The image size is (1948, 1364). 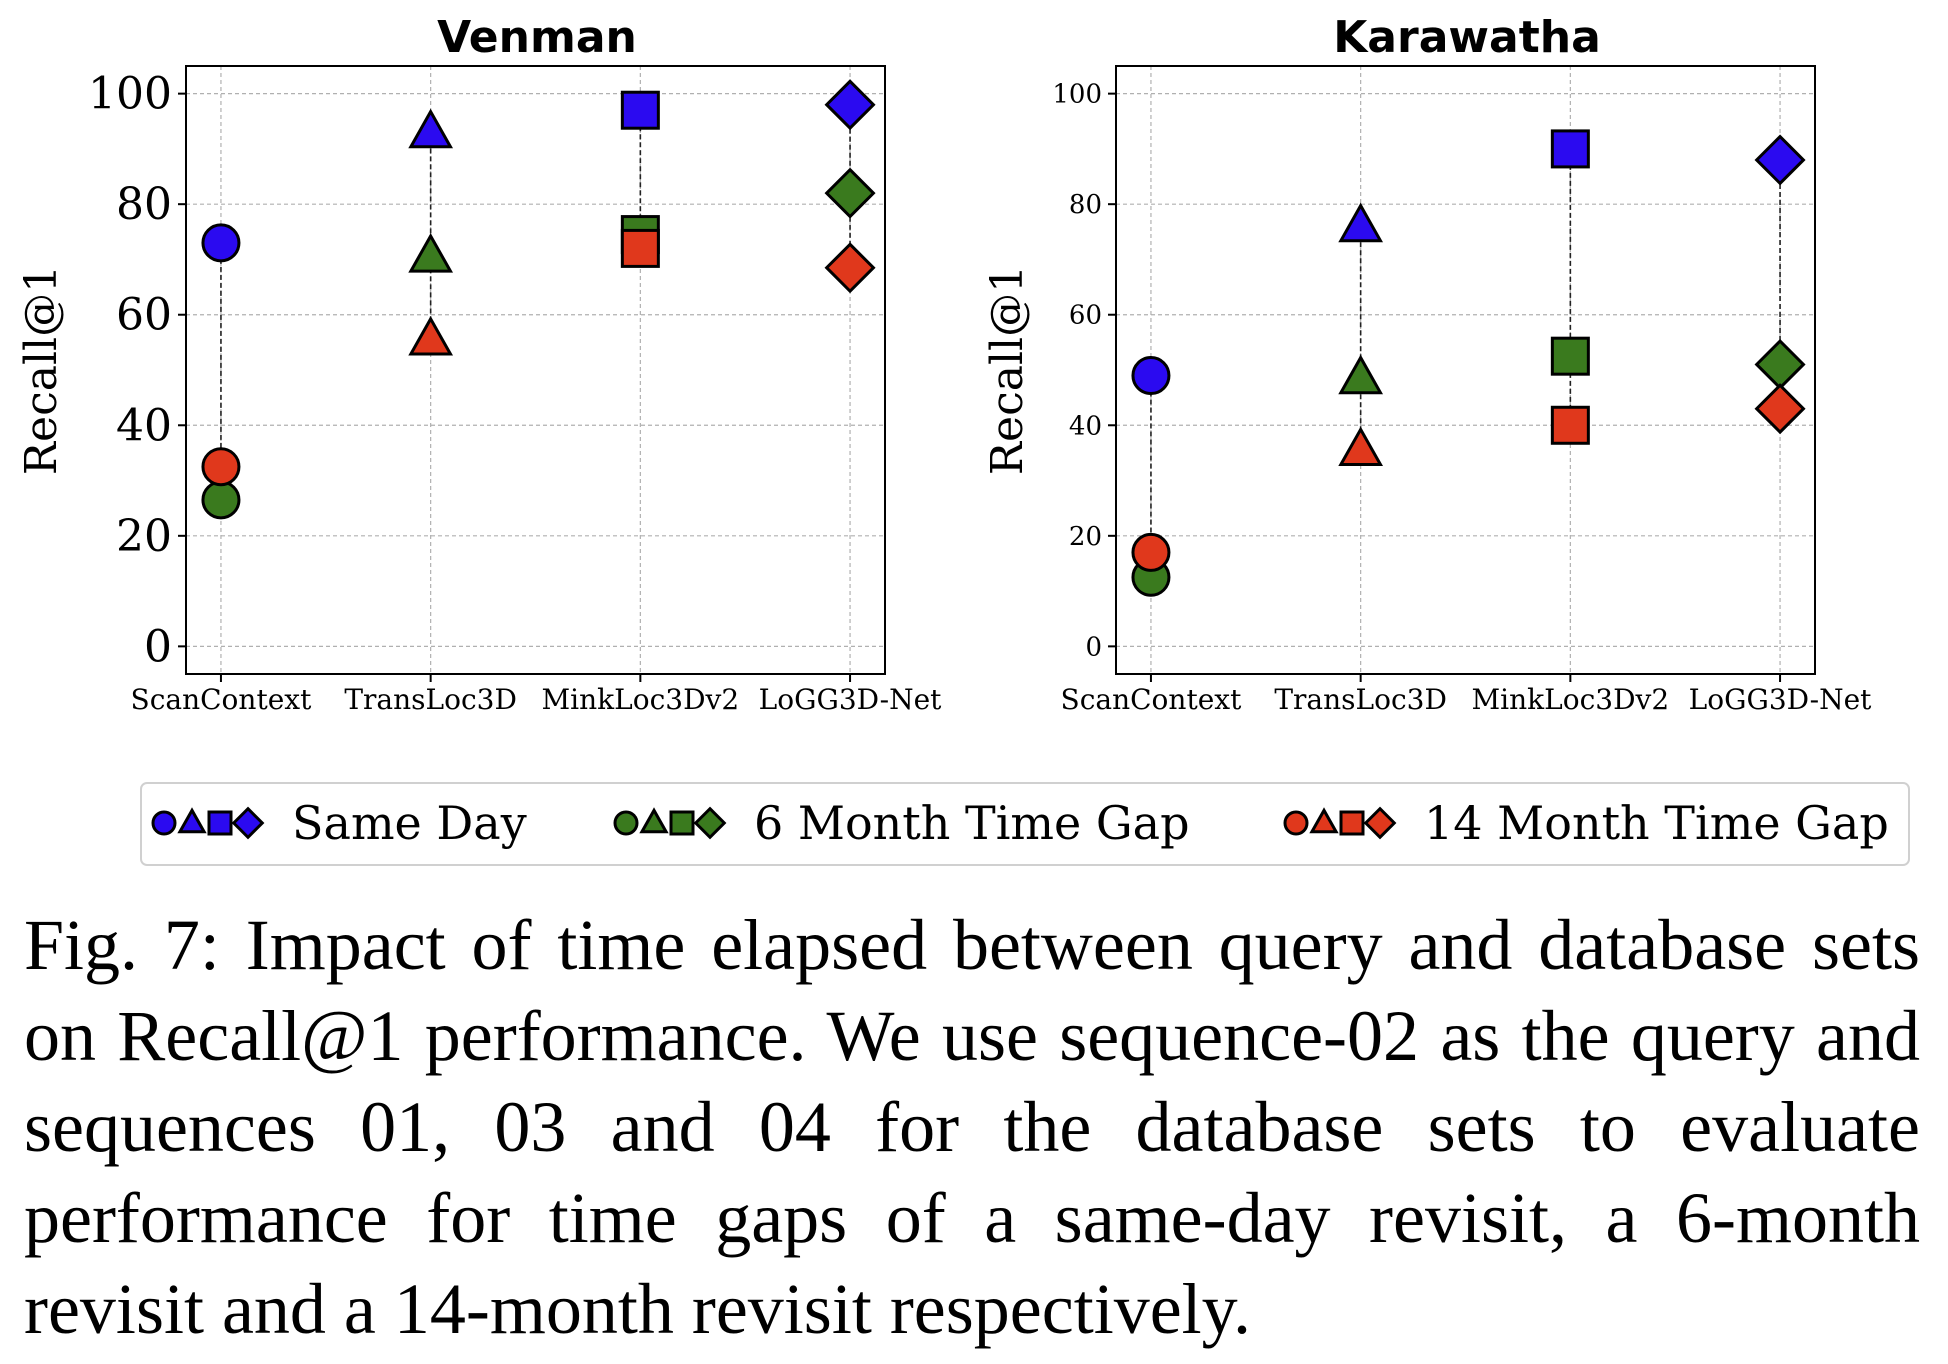 I want to click on legend-marker-14-month-time-gap-circle, so click(x=1296, y=823).